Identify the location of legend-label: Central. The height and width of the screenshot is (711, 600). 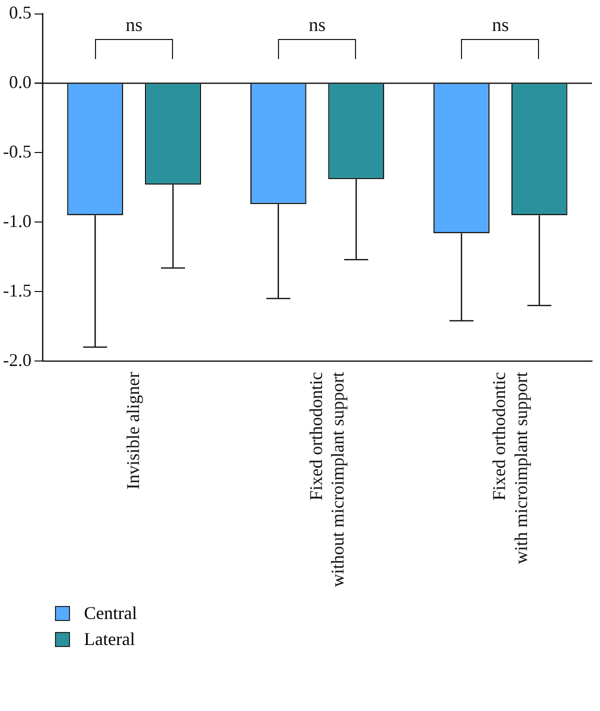
(110, 613).